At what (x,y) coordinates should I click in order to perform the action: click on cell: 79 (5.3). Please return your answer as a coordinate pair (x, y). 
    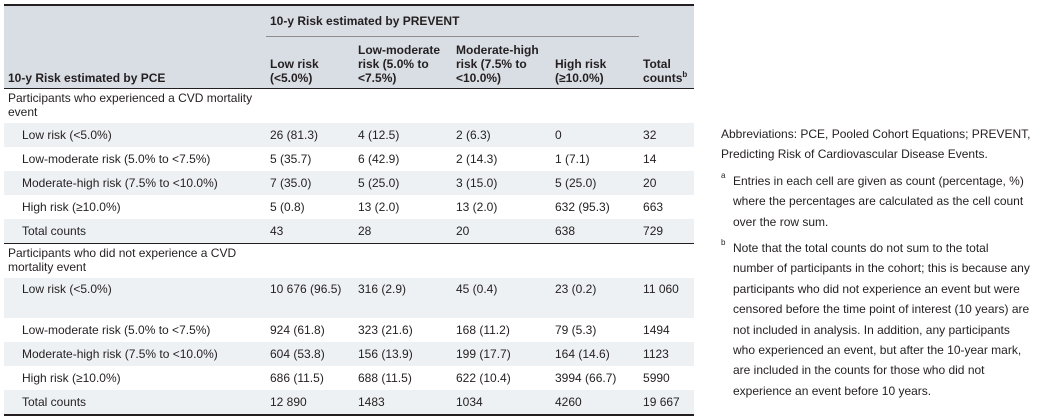
    Looking at the image, I should click on (576, 330).